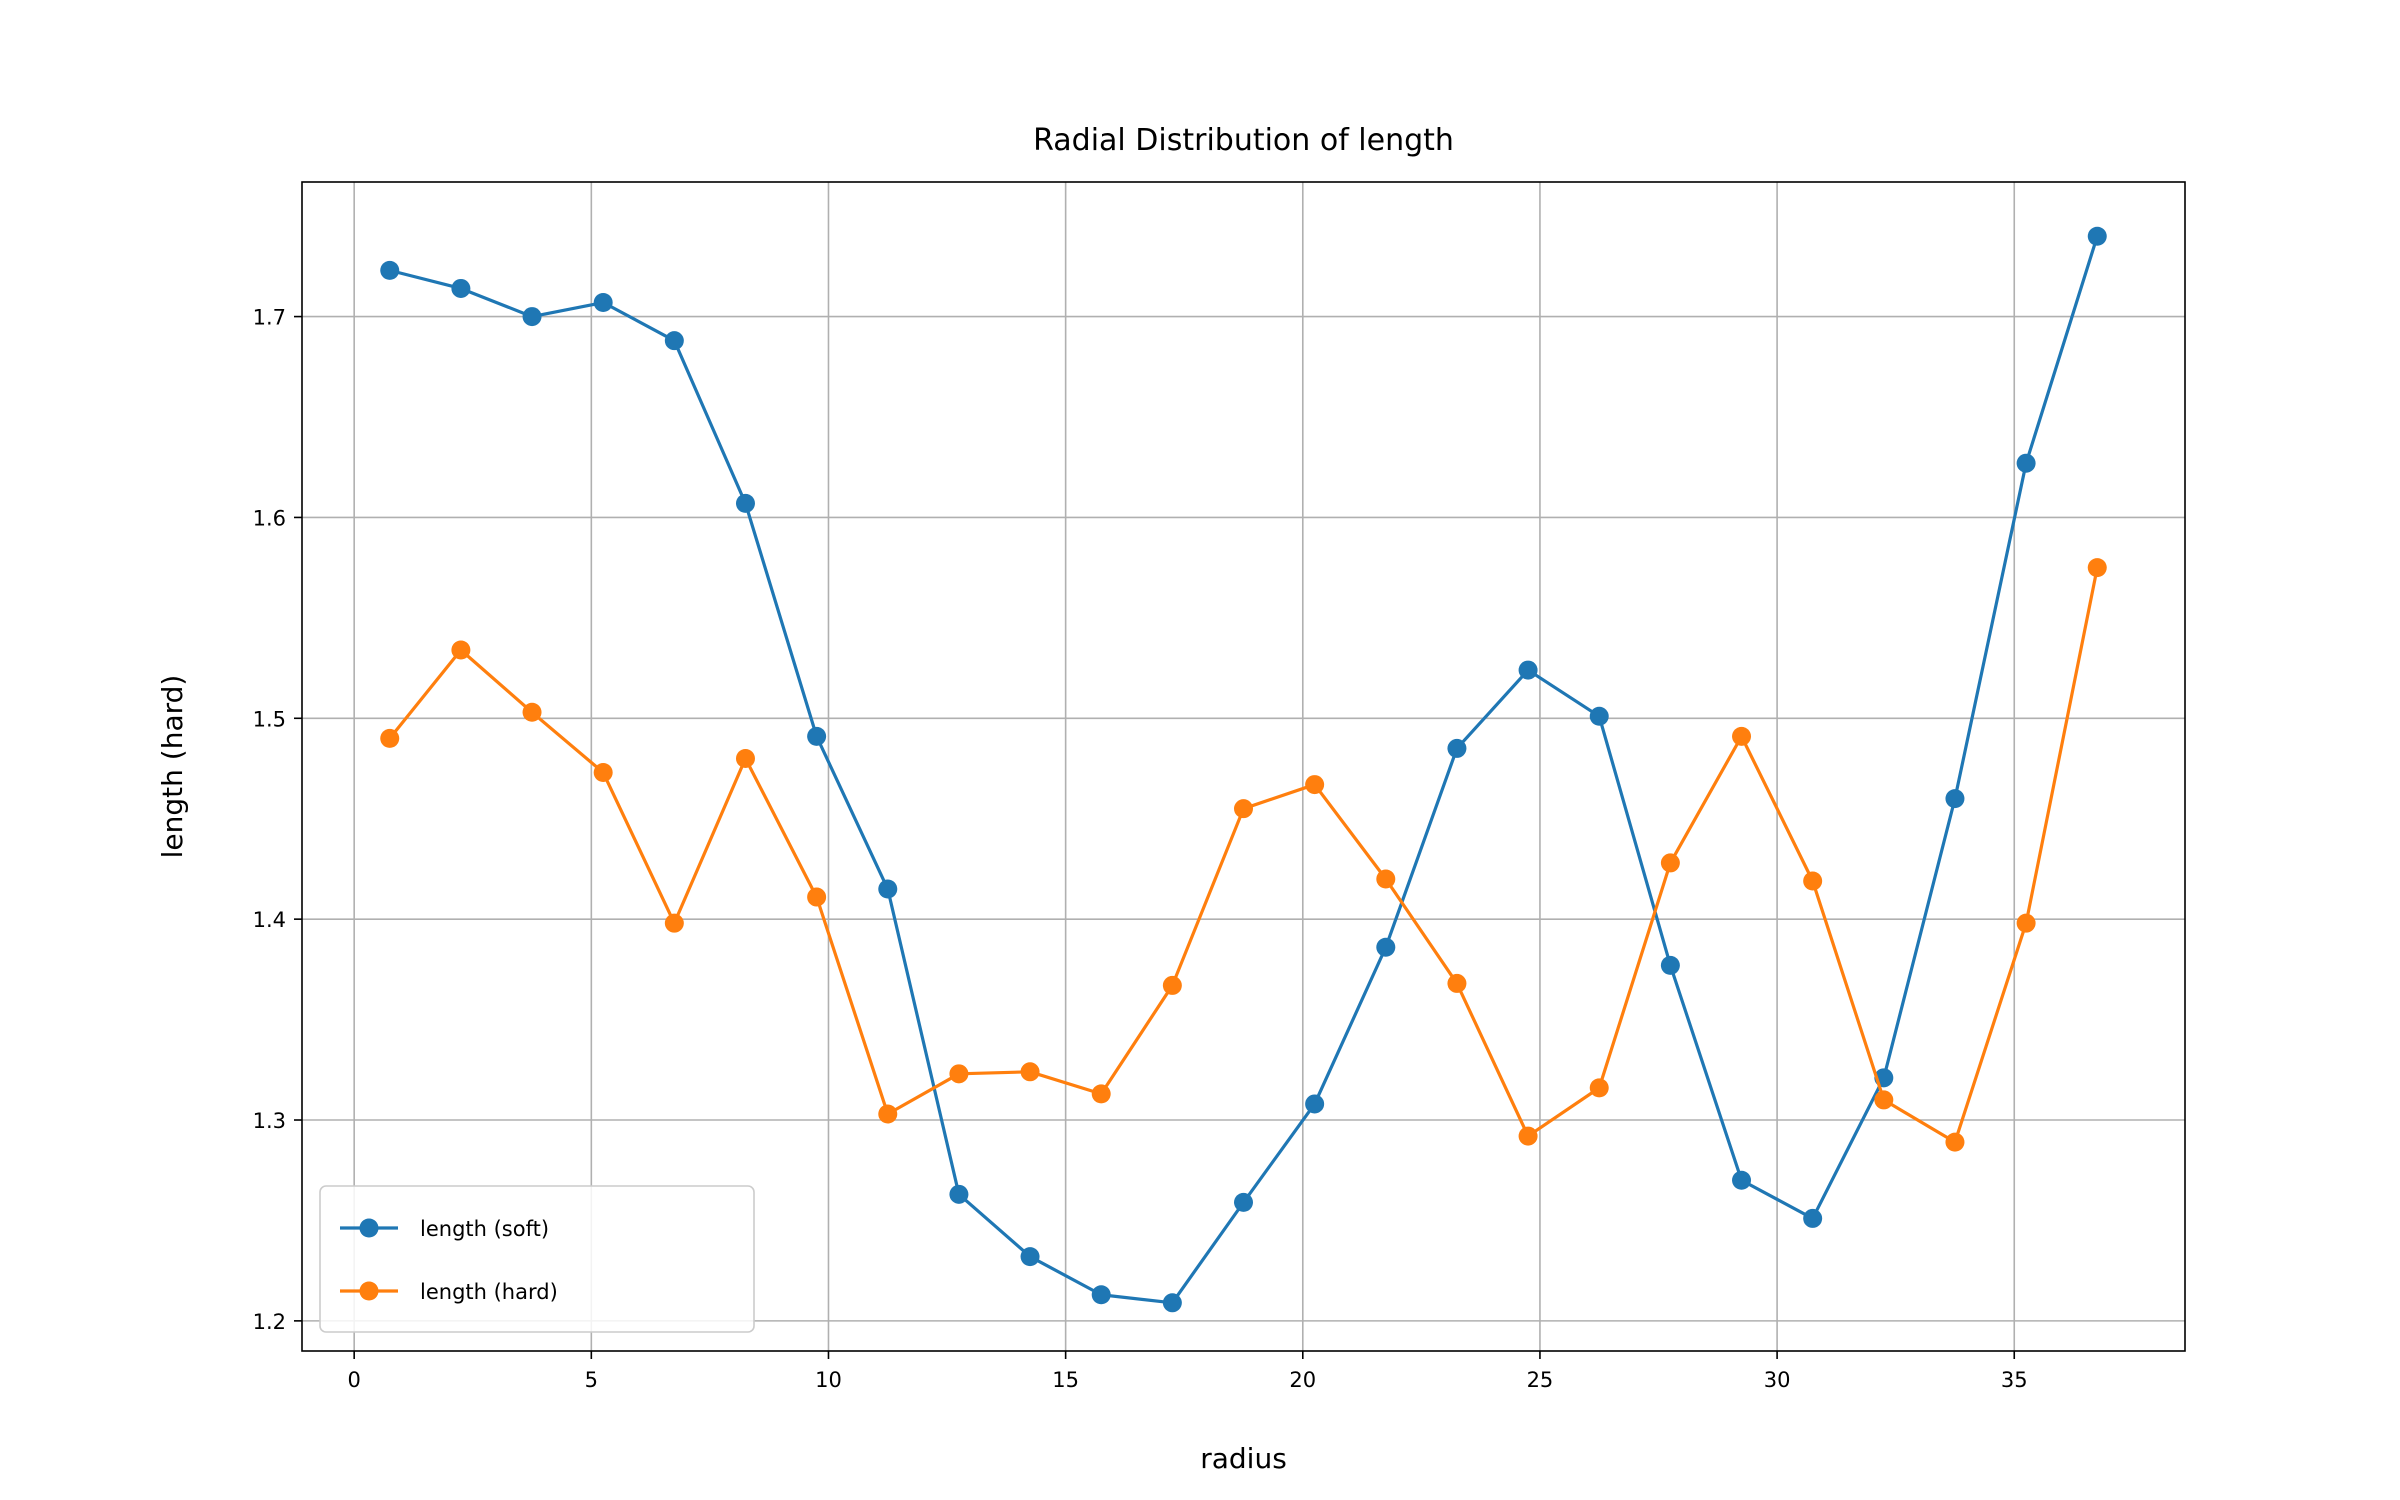  Describe the element at coordinates (828, 1380) in the screenshot. I see `x-tick-label: 10` at that location.